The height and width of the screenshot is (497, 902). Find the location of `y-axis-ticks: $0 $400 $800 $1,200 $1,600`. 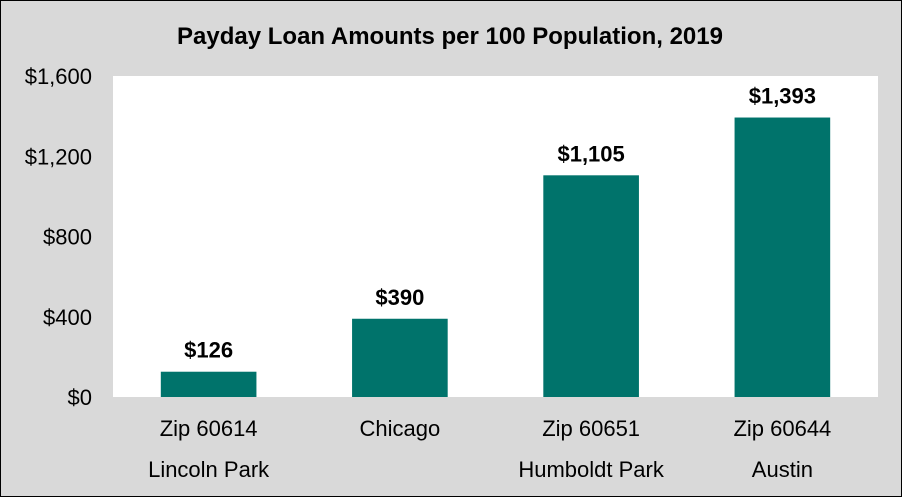

y-axis-ticks: $0 $400 $800 $1,200 $1,600 is located at coordinates (58, 237).